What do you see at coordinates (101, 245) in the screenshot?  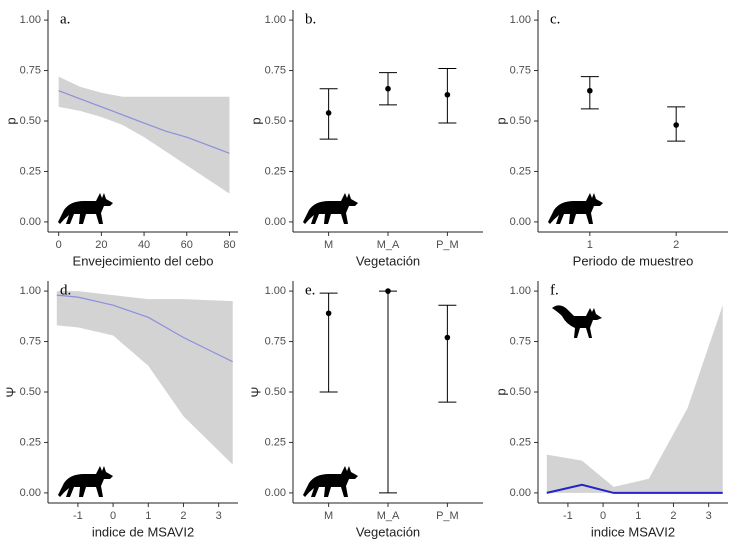 I see `x-tick-label: 20` at bounding box center [101, 245].